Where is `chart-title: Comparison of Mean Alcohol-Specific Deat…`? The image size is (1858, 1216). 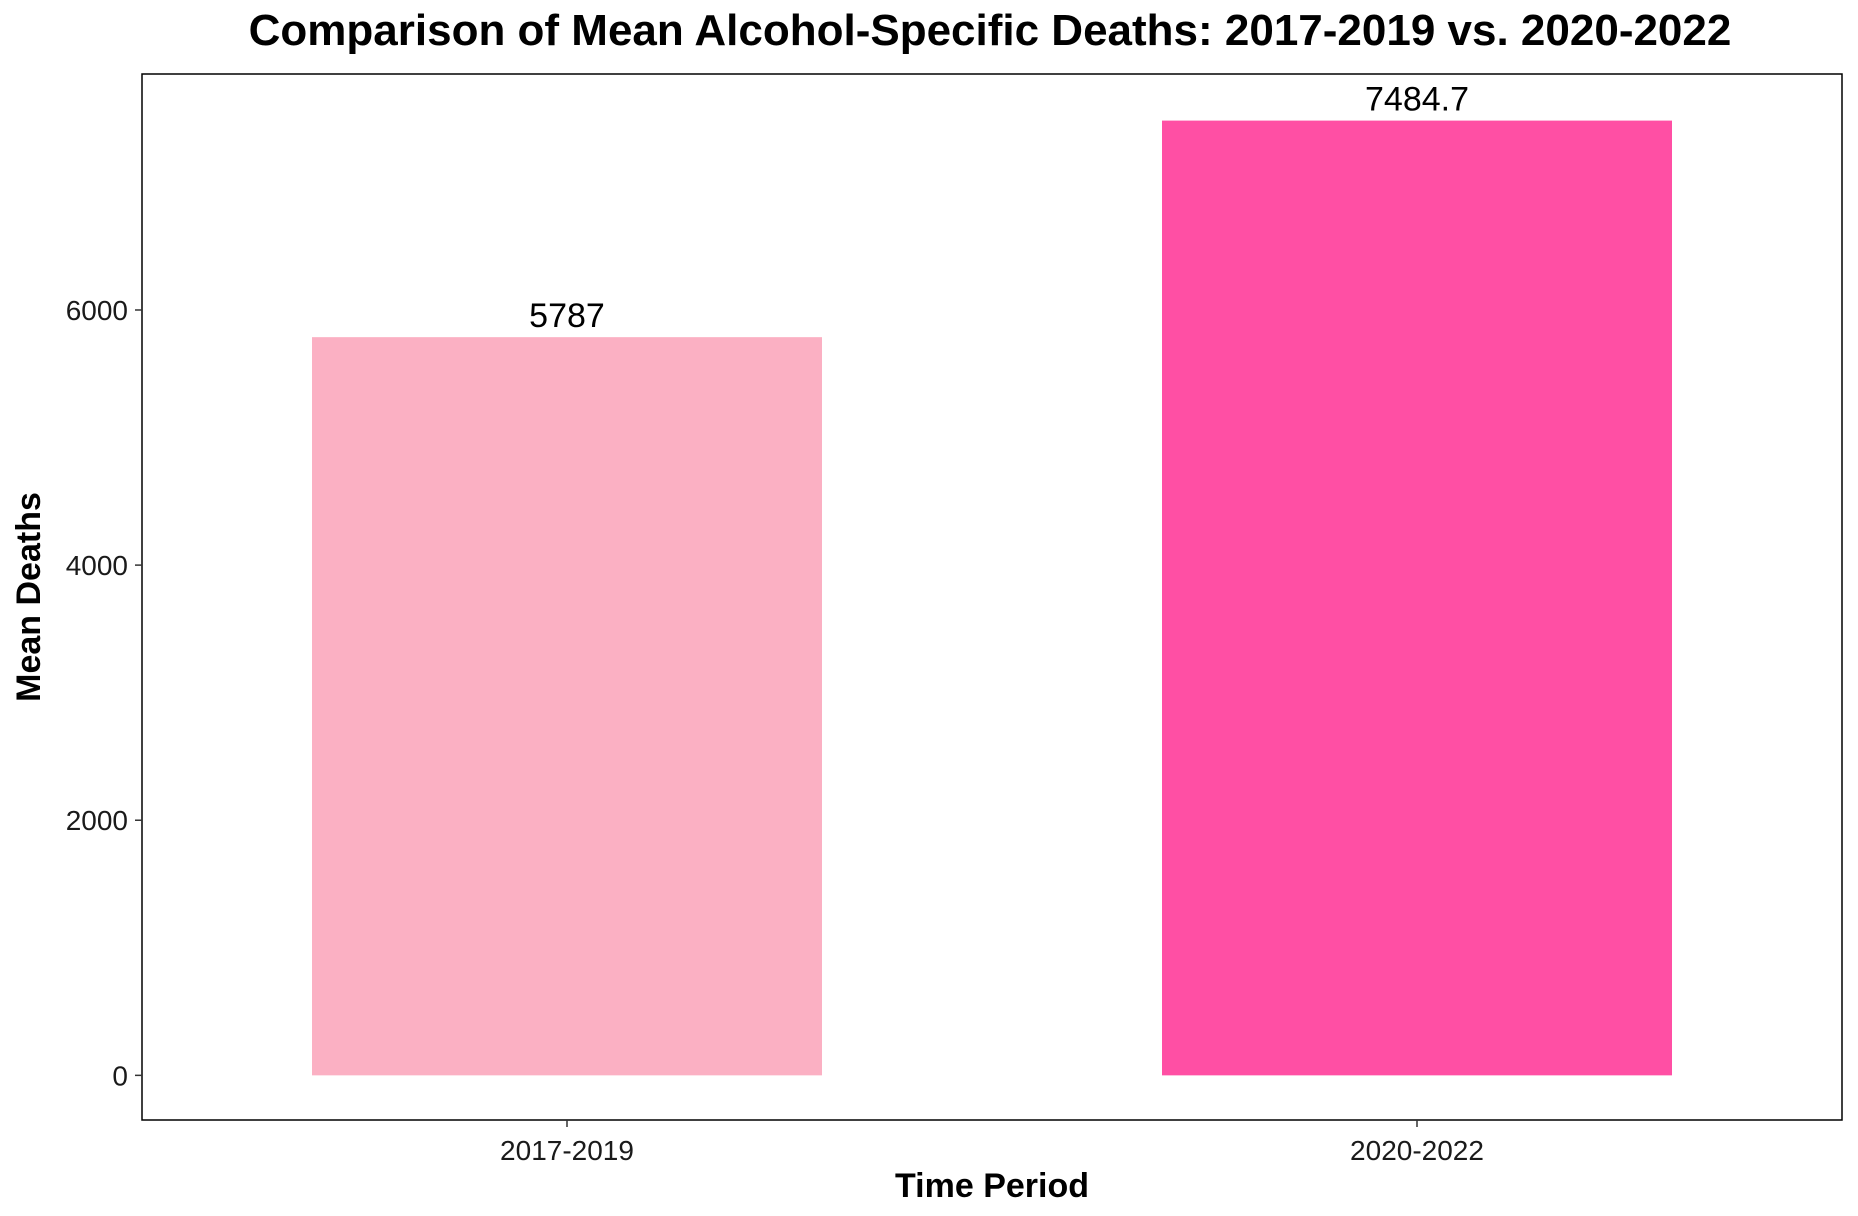
chart-title: Comparison of Mean Alcohol-Specific Deat… is located at coordinates (990, 30).